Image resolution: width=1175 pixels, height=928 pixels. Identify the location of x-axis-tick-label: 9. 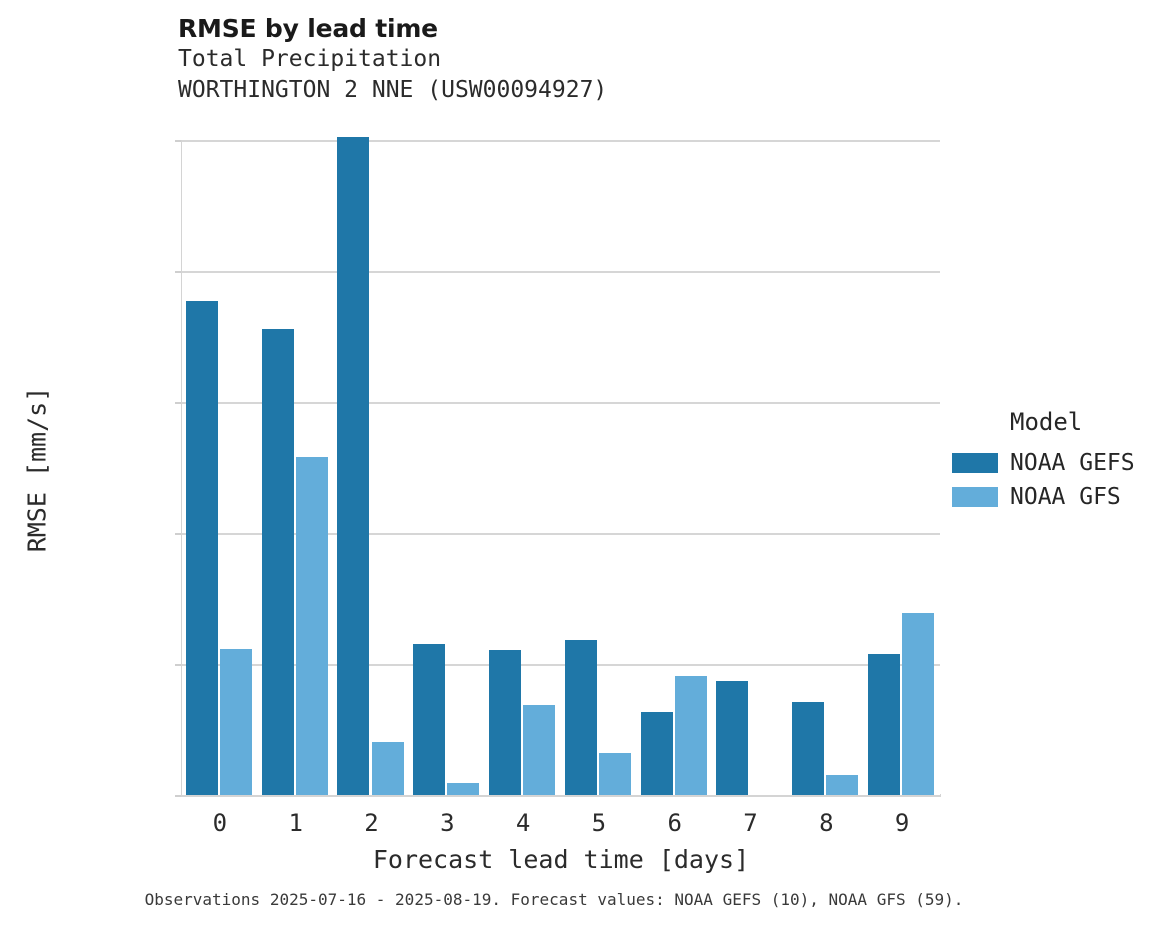
(902, 823).